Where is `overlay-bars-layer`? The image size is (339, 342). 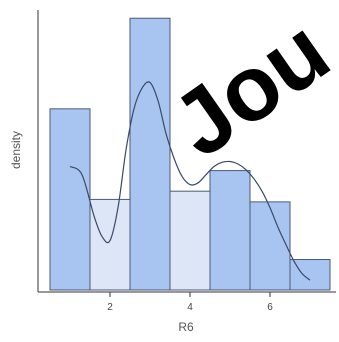 overlay-bars-layer is located at coordinates (150, 240).